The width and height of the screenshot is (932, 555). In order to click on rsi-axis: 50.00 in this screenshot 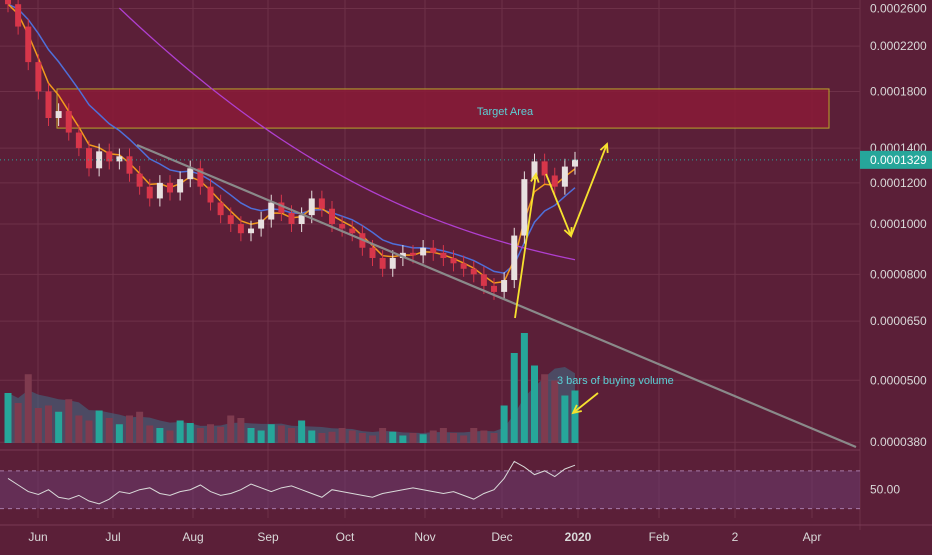, I will do `click(885, 490)`.